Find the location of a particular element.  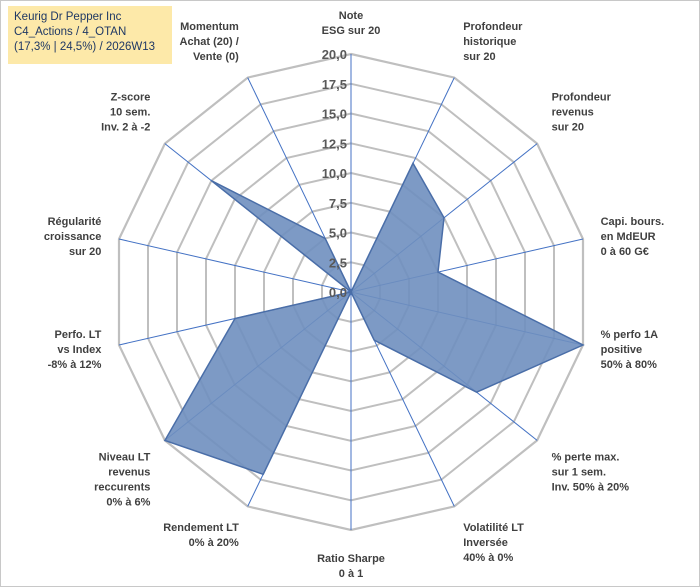

axis-label-line: ESG sur 20 is located at coordinates (351, 31).